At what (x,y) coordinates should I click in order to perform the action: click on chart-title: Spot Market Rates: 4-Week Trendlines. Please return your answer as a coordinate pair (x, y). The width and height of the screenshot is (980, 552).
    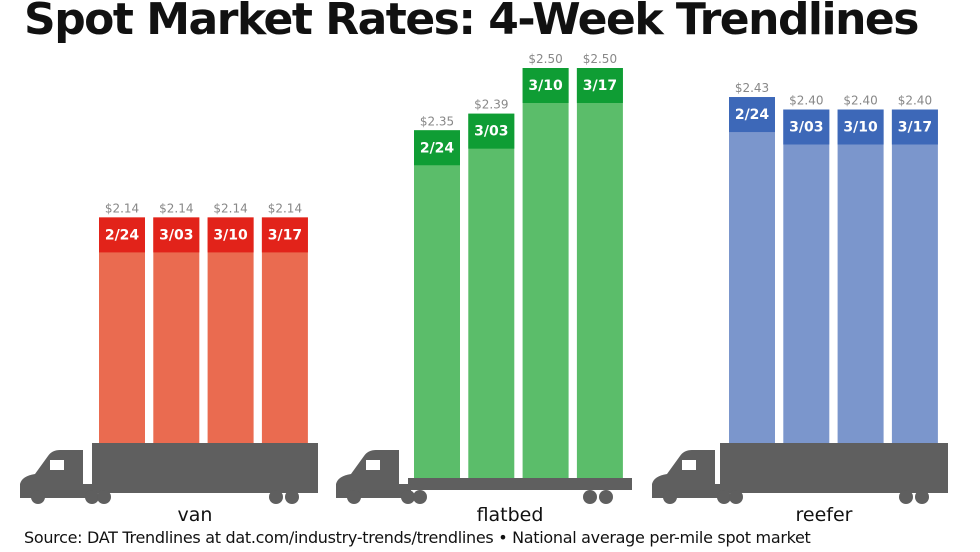
    Looking at the image, I should click on (471, 22).